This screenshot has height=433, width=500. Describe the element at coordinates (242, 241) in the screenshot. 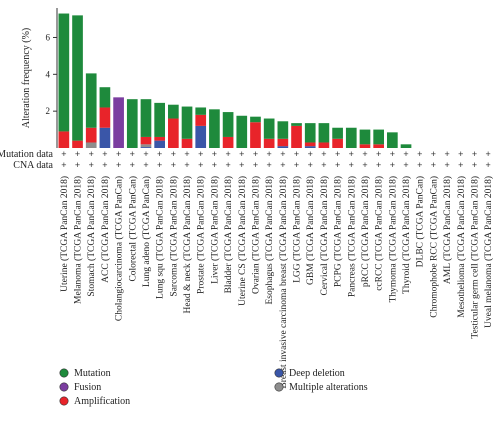

I see `category-label: Uterine CS (TCGA PanCan 2018)` at that location.